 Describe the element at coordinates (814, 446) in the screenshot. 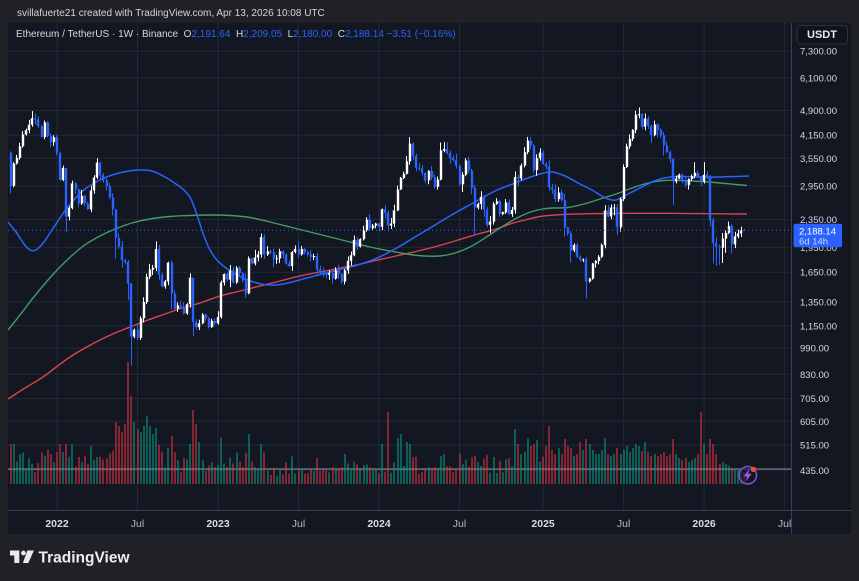

I see `svg-text: 515.00` at that location.